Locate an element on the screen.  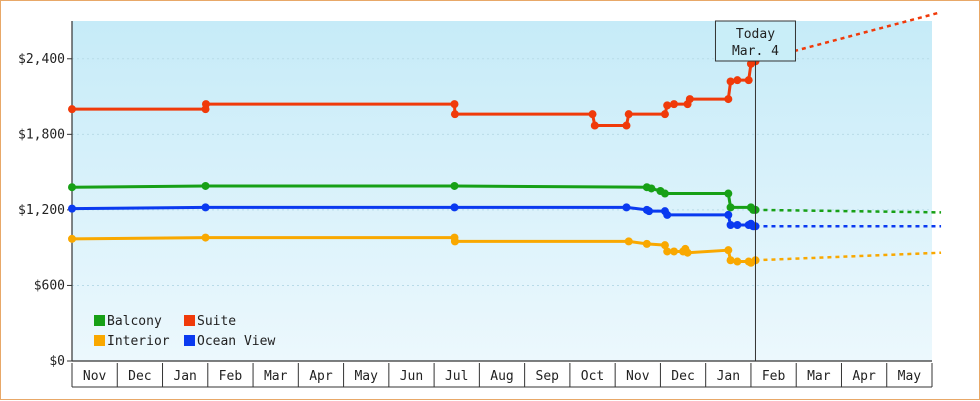
legend: Balcony Suite Interior Ocean View is located at coordinates (184, 331).